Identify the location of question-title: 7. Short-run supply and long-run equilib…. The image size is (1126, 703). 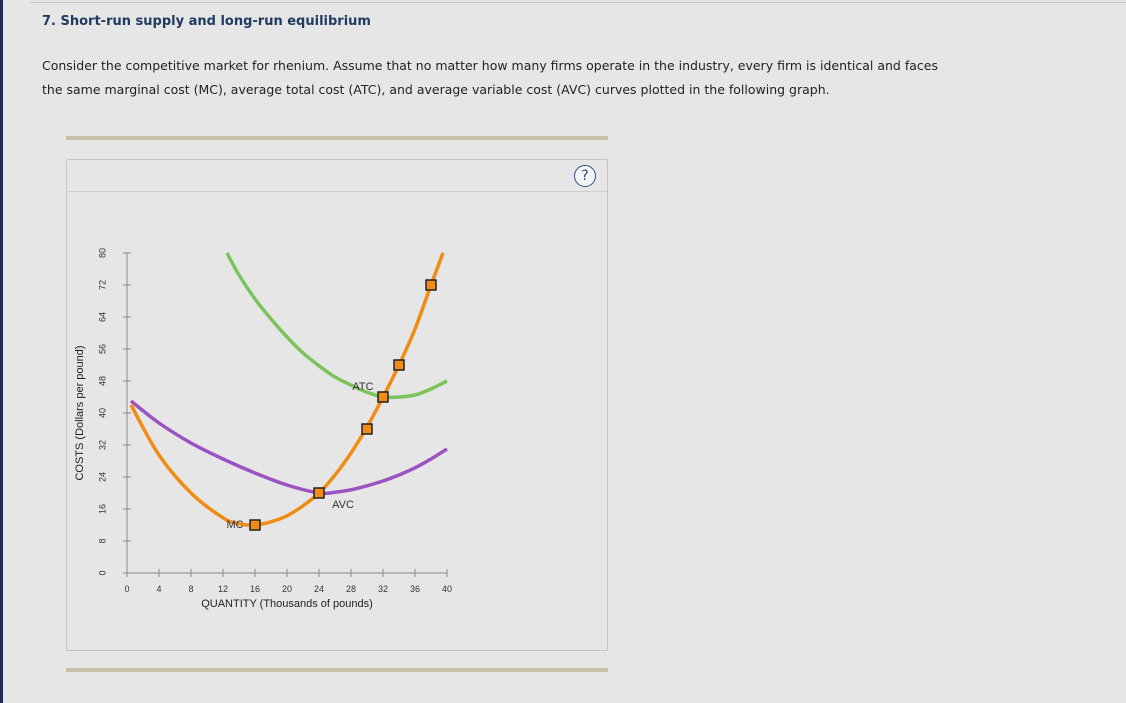
(206, 21).